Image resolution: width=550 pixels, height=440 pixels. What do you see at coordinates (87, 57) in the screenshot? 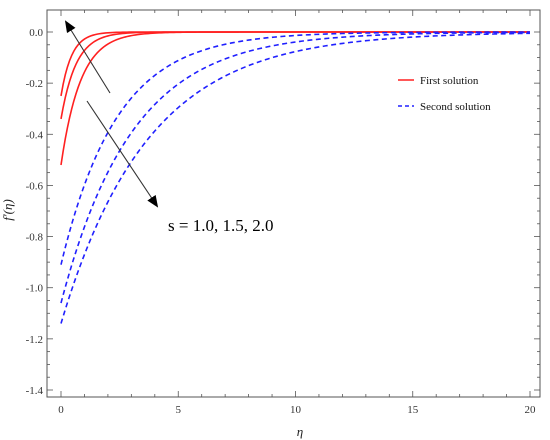
I see `annotation-arrow-up` at bounding box center [87, 57].